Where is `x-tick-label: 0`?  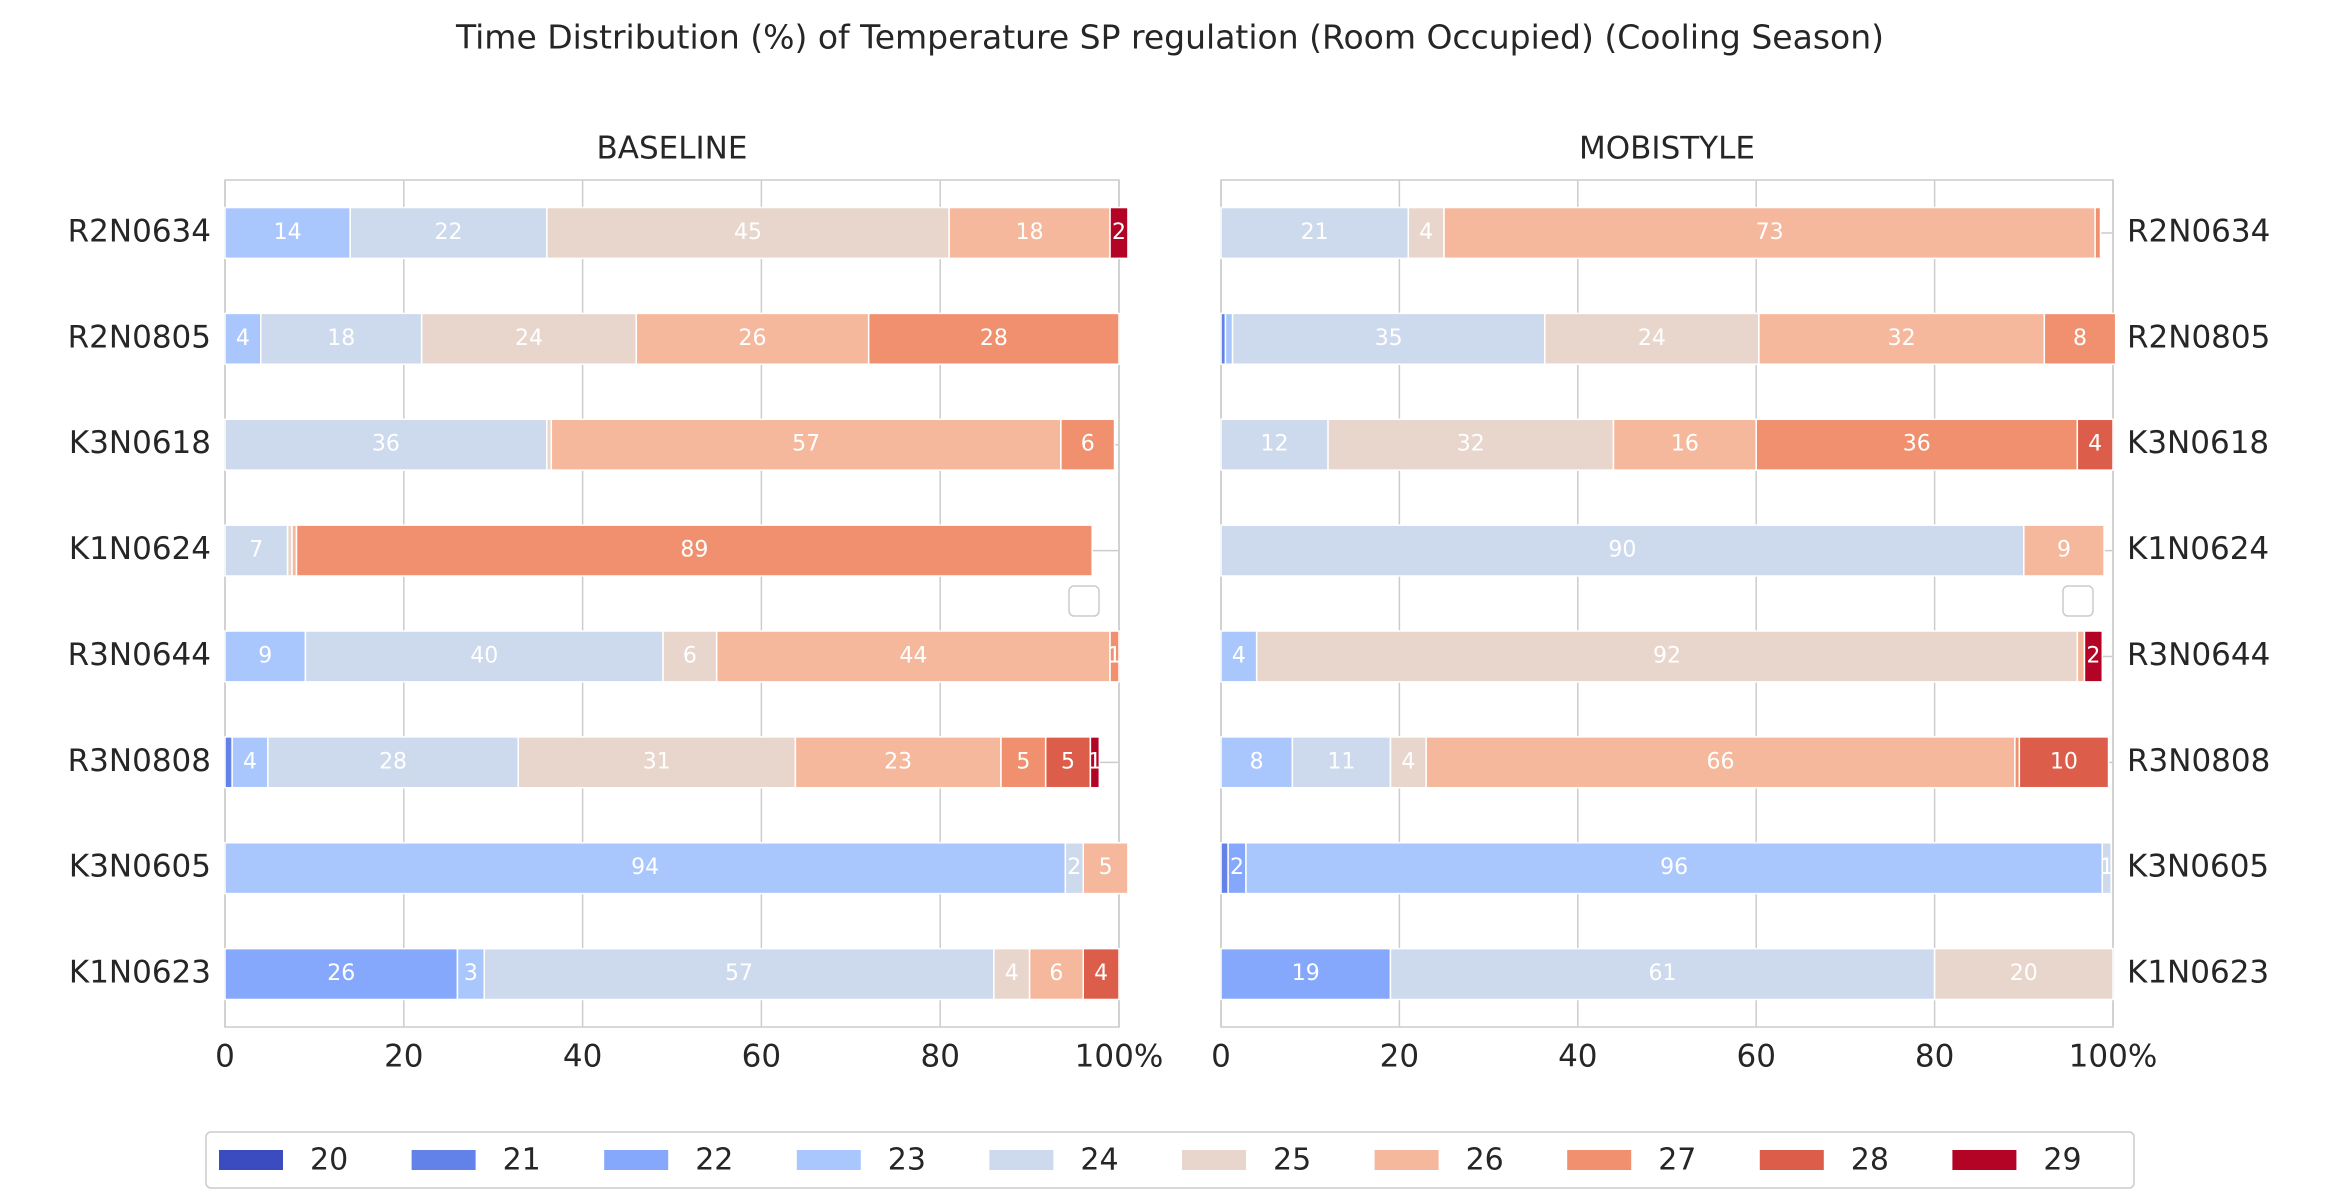 x-tick-label: 0 is located at coordinates (1221, 1057).